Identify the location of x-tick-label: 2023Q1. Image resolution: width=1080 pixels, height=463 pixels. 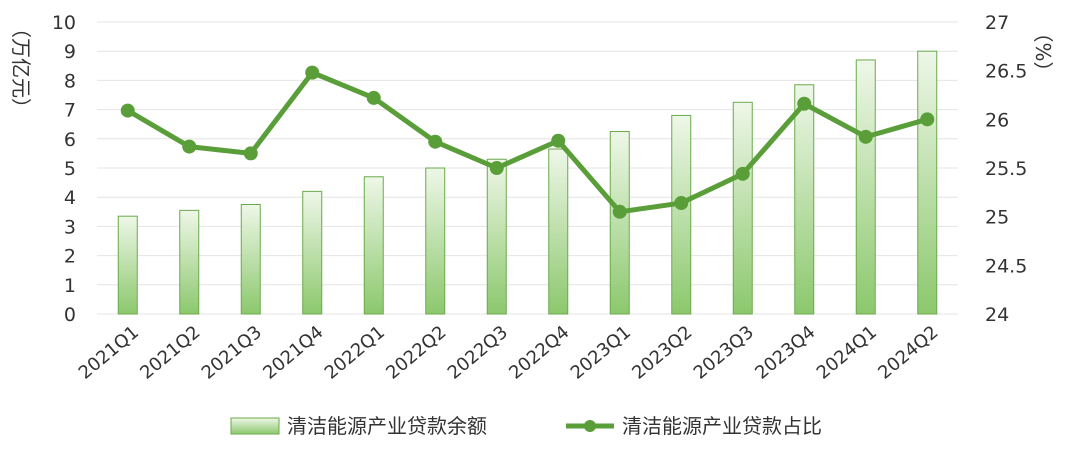
(601, 353).